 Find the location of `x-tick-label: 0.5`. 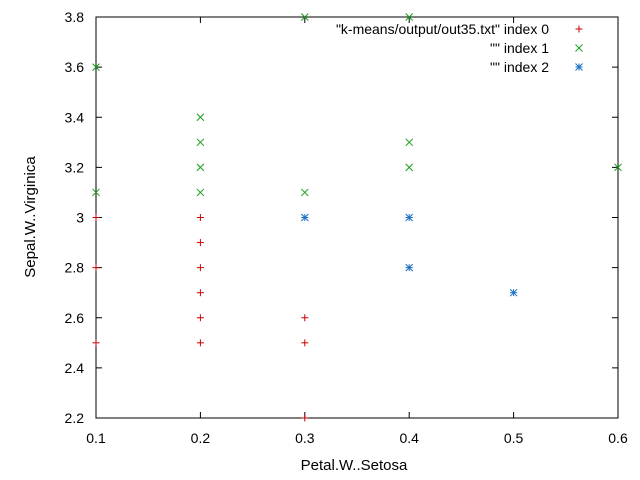

x-tick-label: 0.5 is located at coordinates (514, 438).